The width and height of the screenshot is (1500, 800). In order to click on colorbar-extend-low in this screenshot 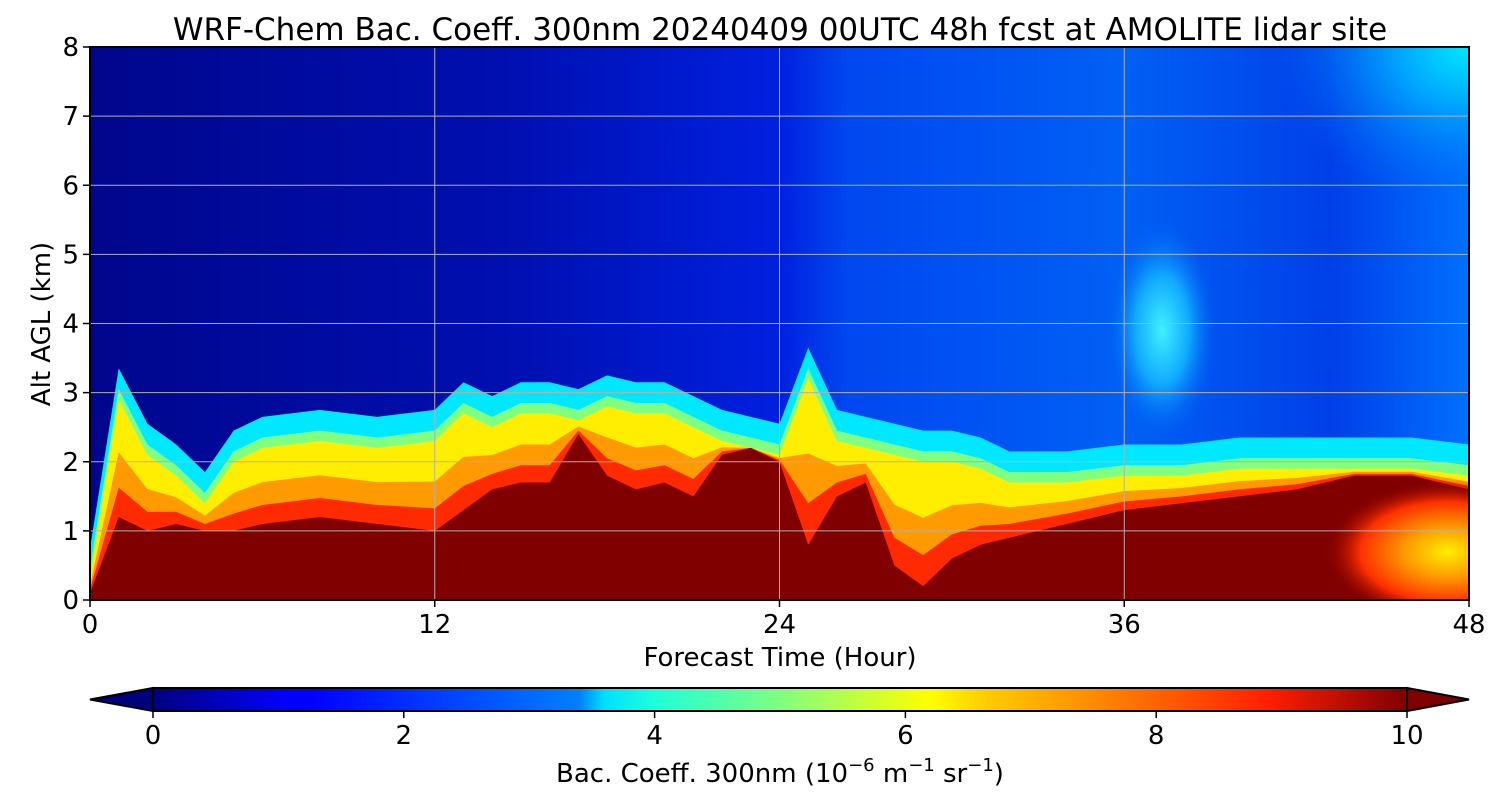, I will do `click(121, 699)`.